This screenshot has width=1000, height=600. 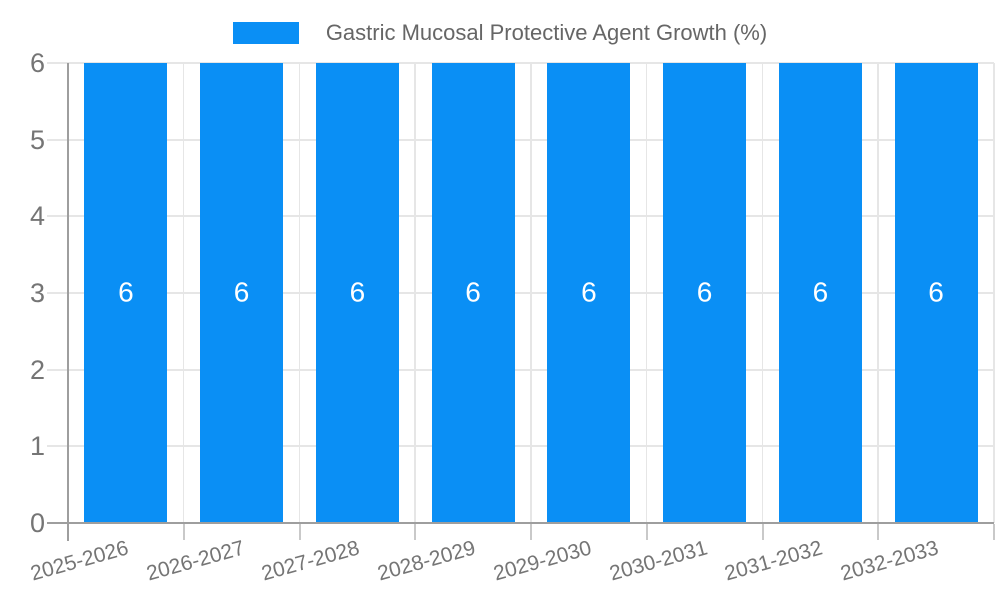 What do you see at coordinates (37, 523) in the screenshot?
I see `y-tick-label: 0` at bounding box center [37, 523].